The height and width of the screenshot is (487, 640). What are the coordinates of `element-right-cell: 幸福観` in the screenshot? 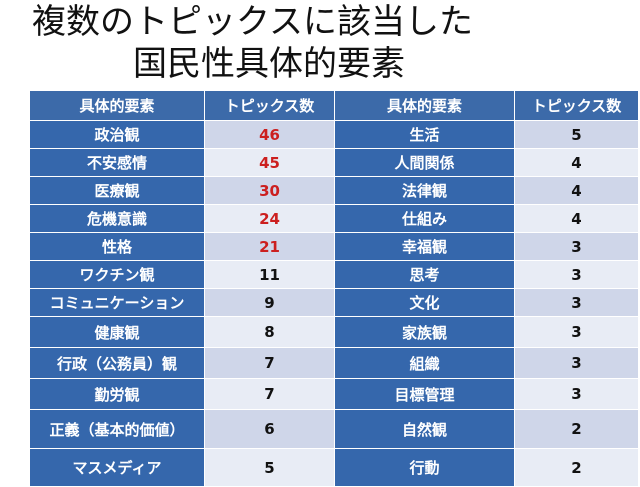 It's located at (424, 246).